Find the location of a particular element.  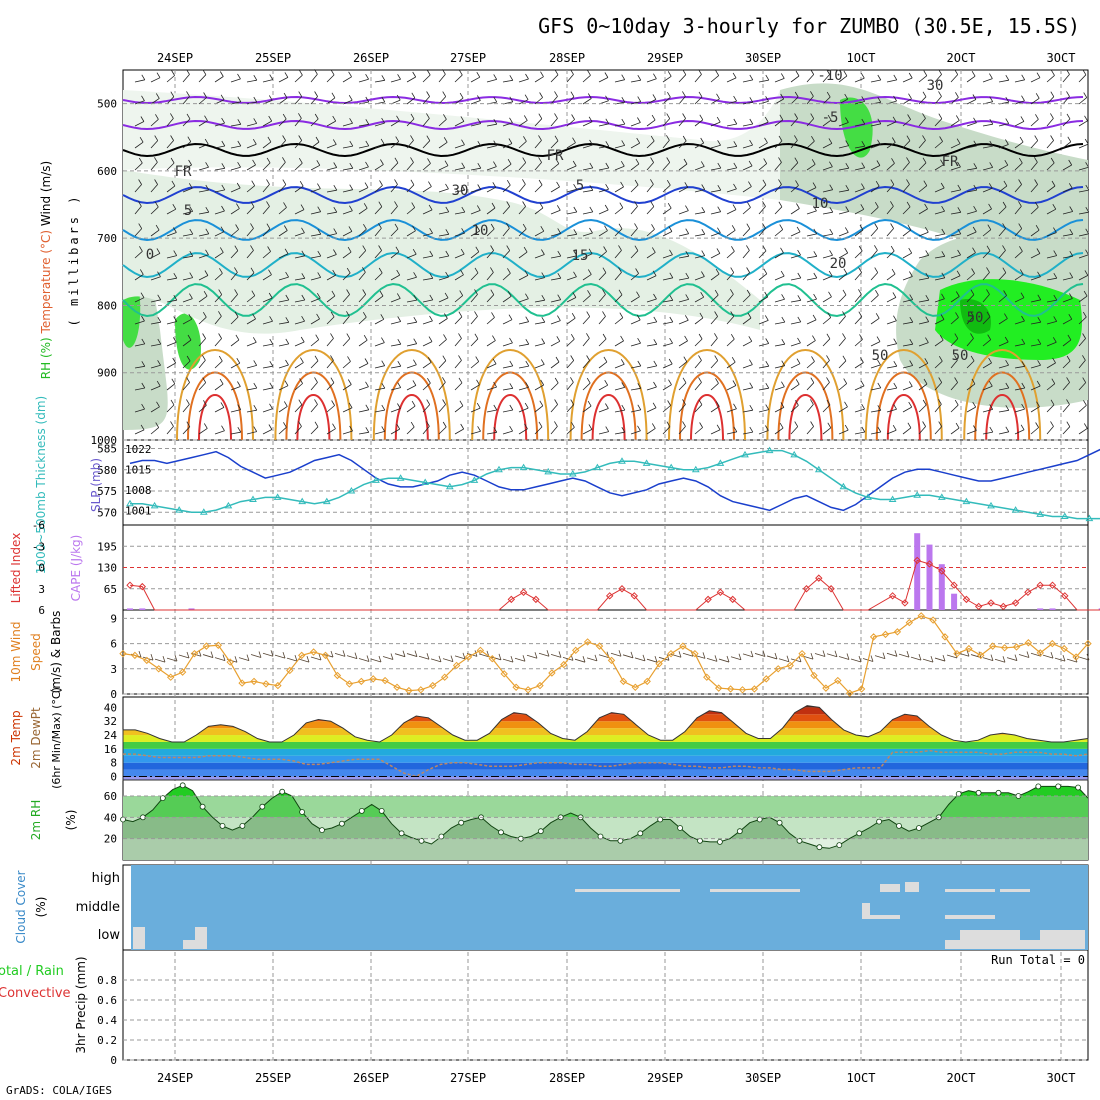

rh-ylabel-1: 2m RH is located at coordinates (36, 820).